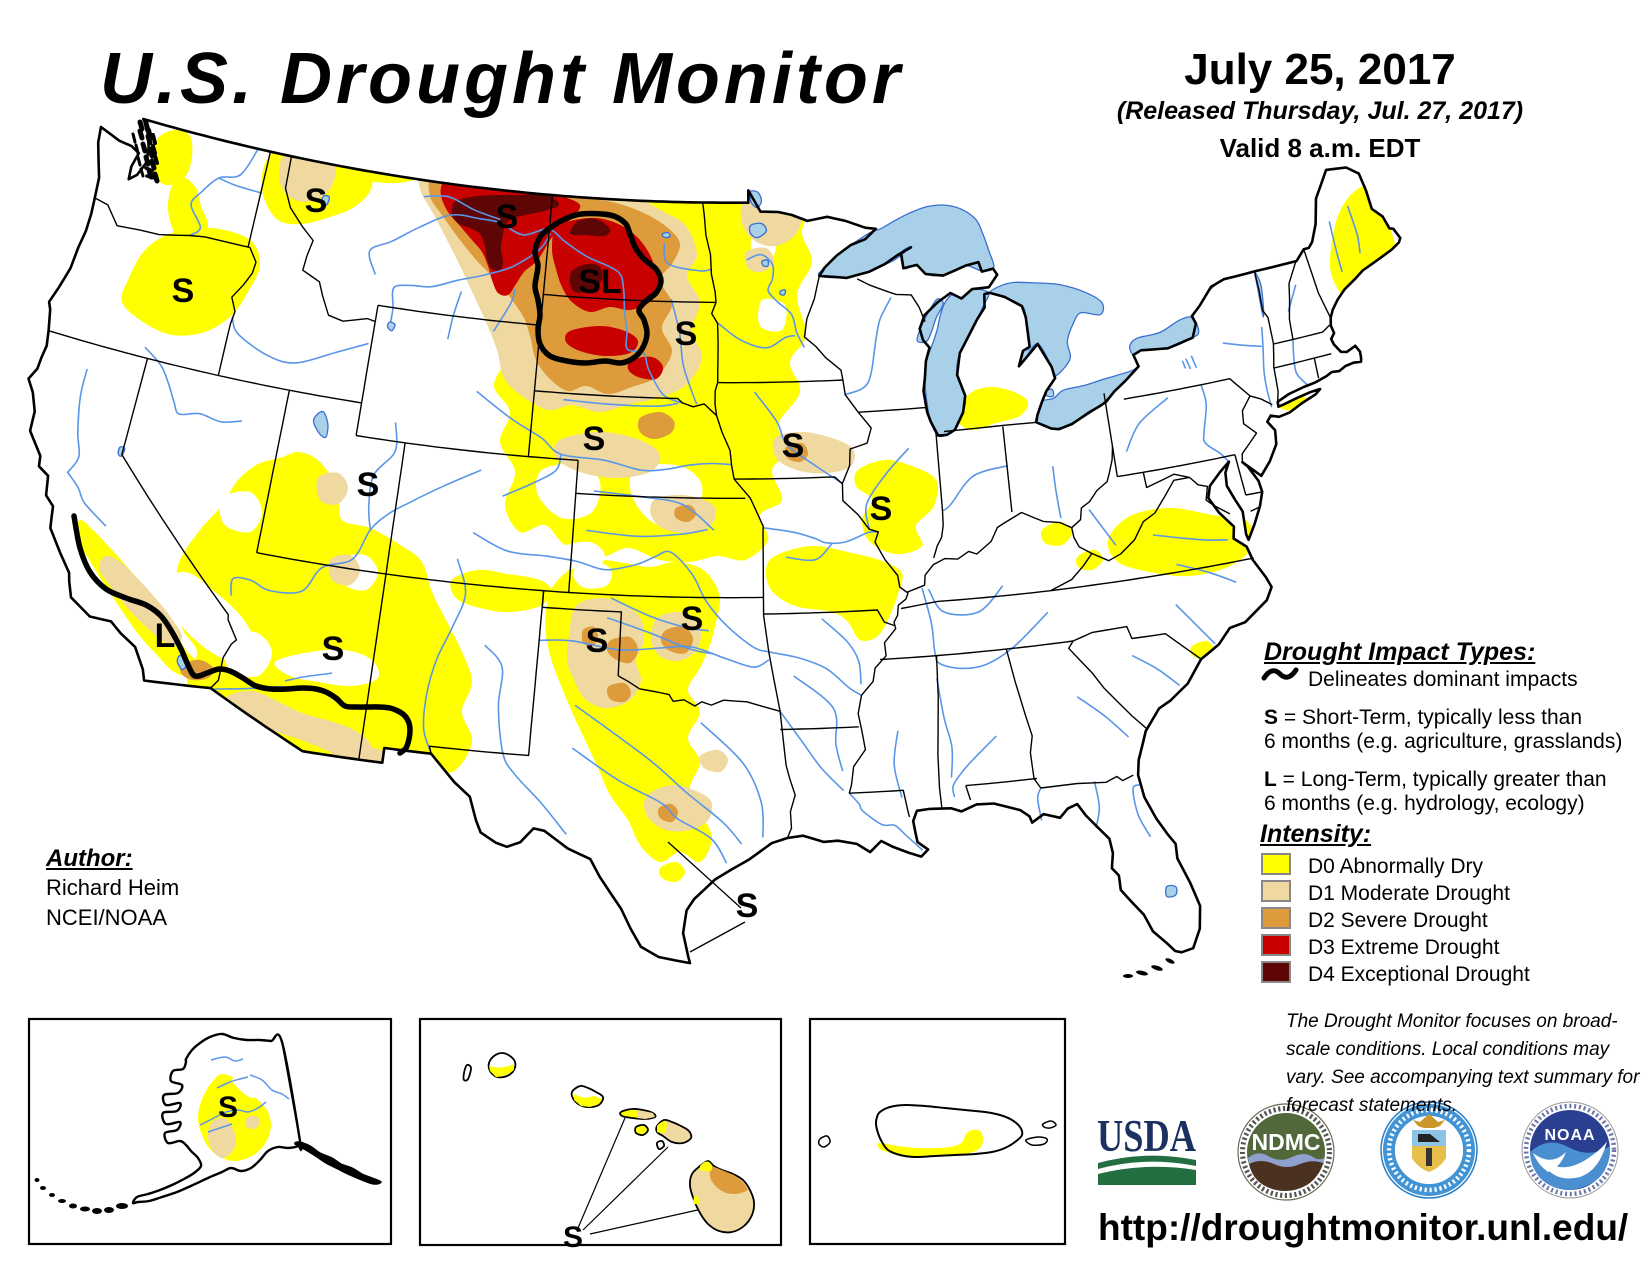 This screenshot has width=1650, height=1275. I want to click on svg-text: USDA, so click(1146, 1136).